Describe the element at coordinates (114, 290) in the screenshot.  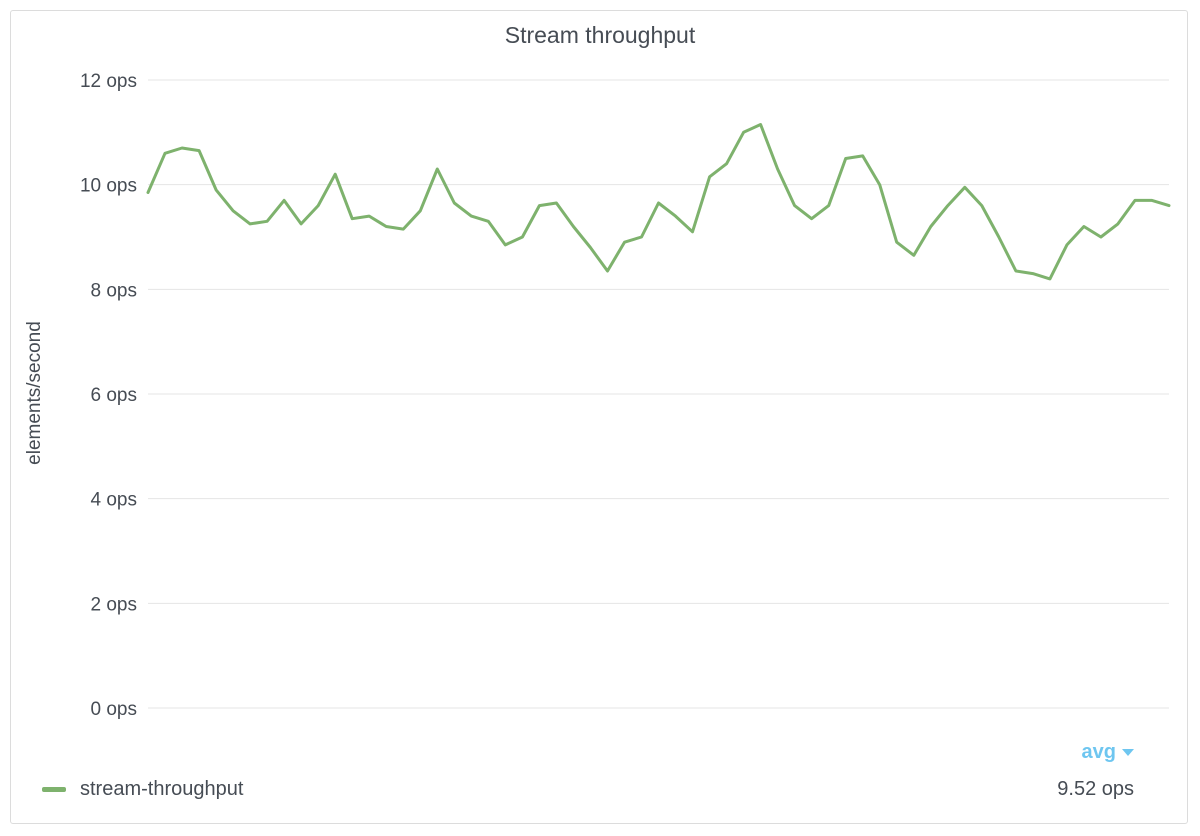
I see `y-tick-label: 8 ops` at that location.